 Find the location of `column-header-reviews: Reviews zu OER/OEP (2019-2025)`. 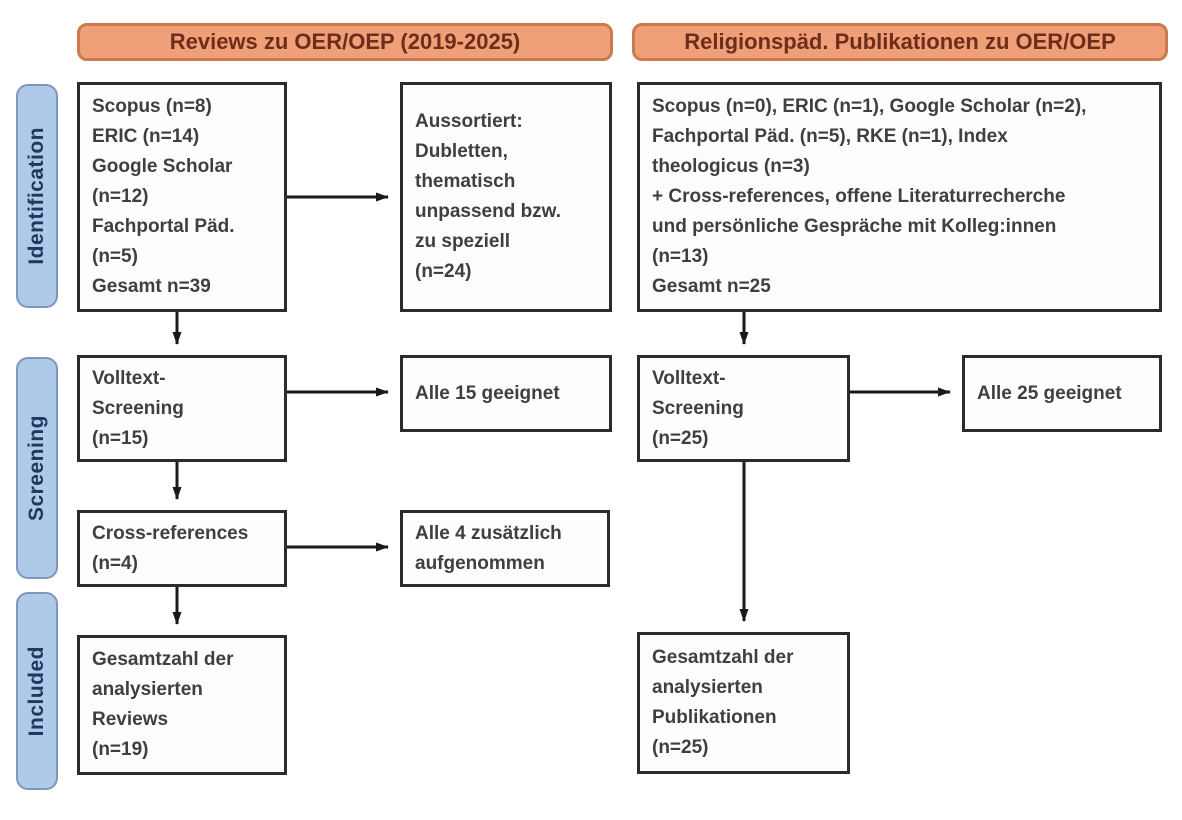

column-header-reviews: Reviews zu OER/OEP (2019-2025) is located at coordinates (345, 42).